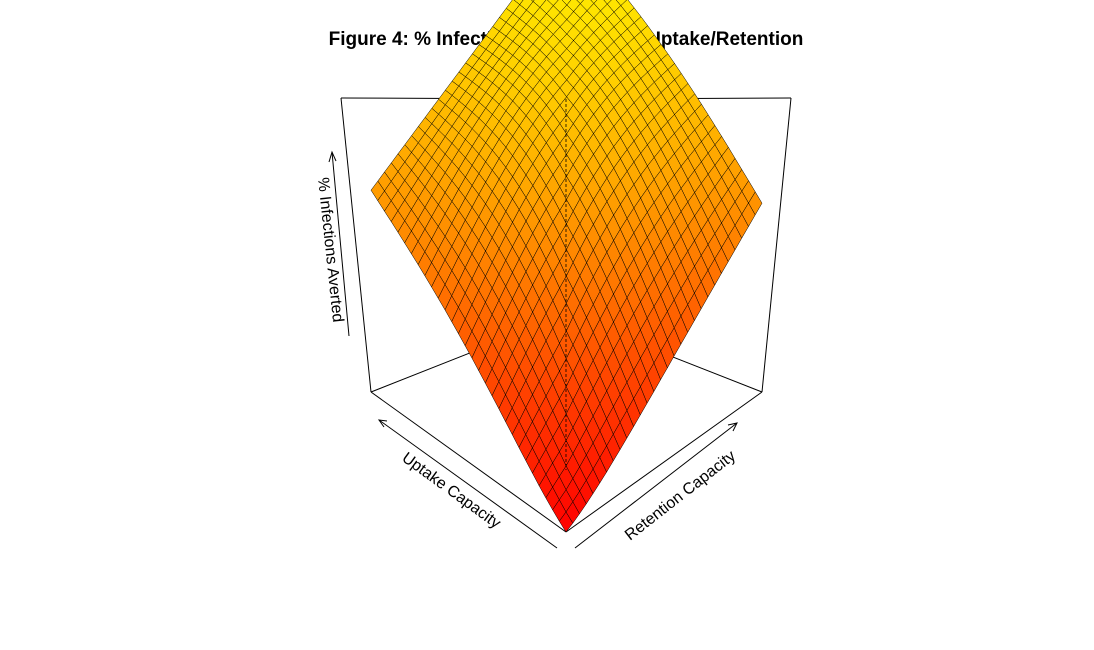  I want to click on uptake-axis-label: Uptake Capacity, so click(451, 490).